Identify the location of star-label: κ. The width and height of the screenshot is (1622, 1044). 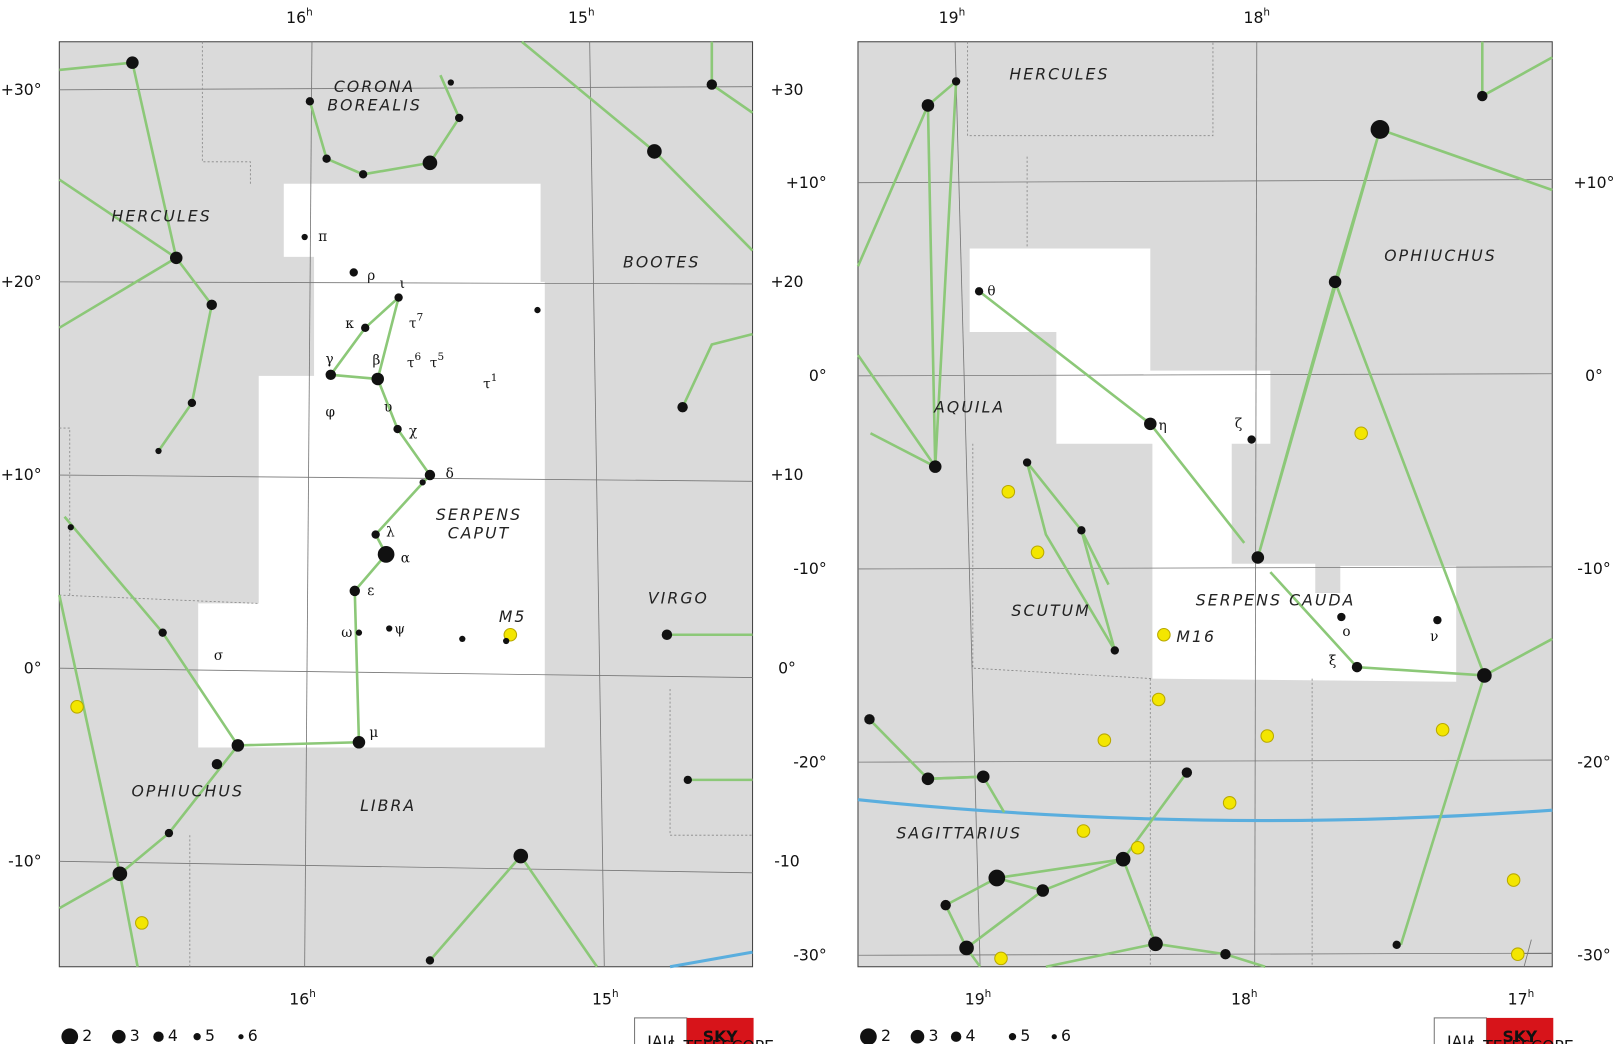
(349, 324).